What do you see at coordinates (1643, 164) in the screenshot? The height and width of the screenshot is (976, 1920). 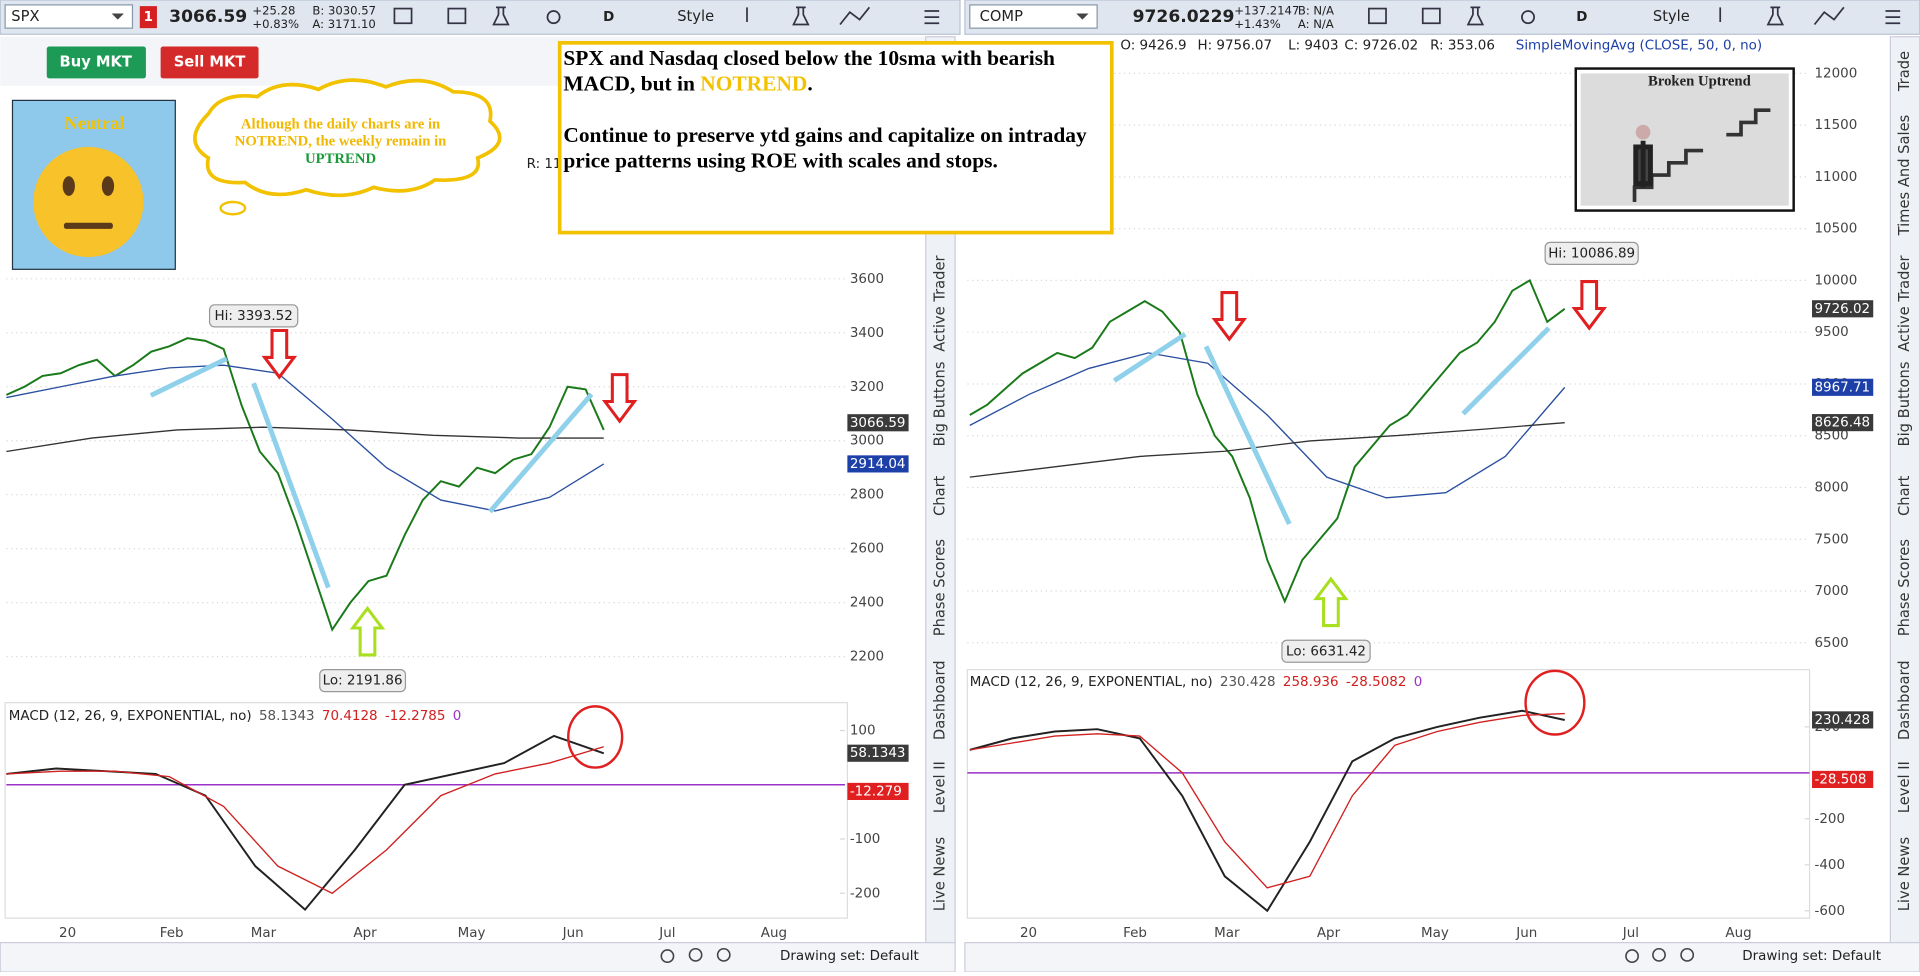 I see `image-figure` at bounding box center [1643, 164].